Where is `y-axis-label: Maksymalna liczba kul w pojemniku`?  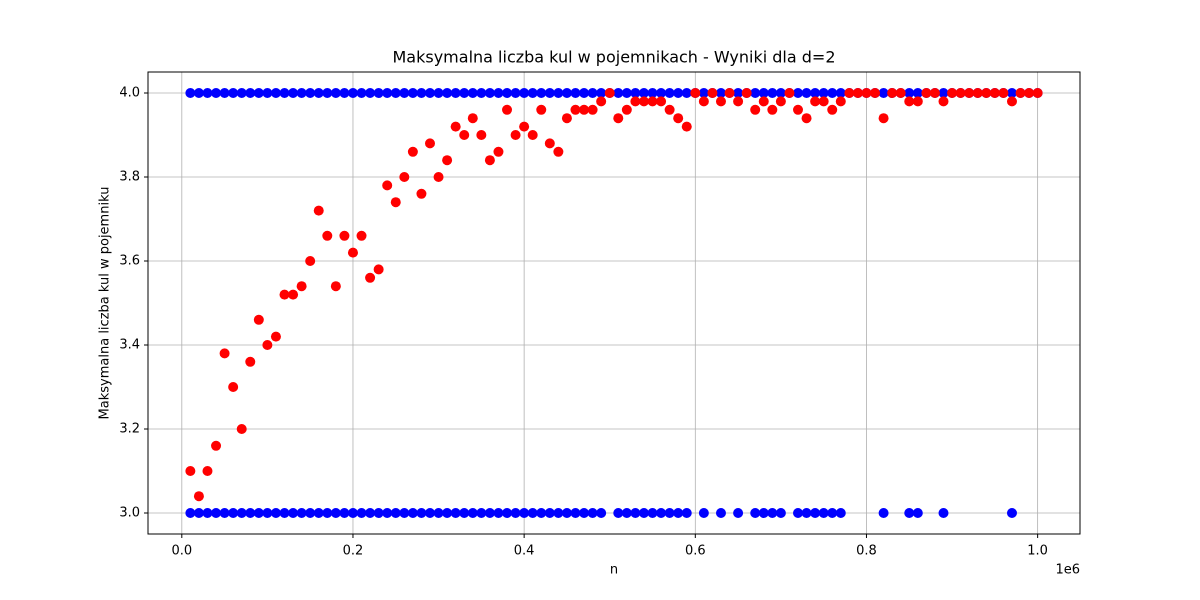 y-axis-label: Maksymalna liczba kul w pojemniku is located at coordinates (105, 303).